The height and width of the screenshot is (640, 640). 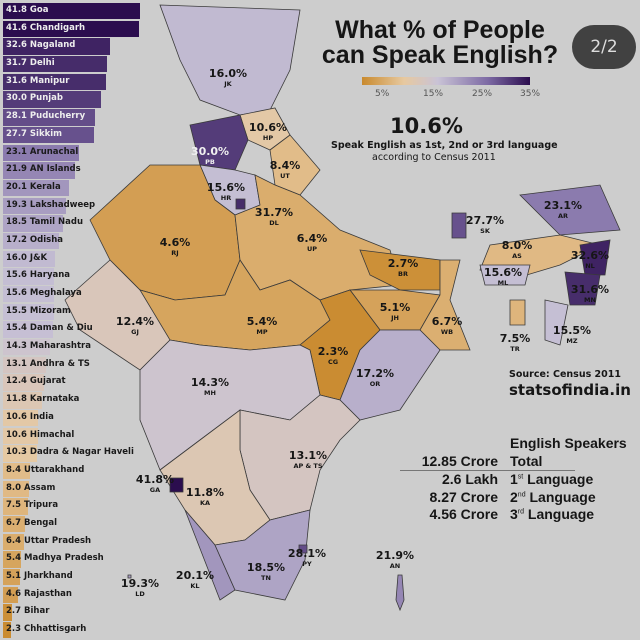 What do you see at coordinates (32, 505) in the screenshot?
I see `ranking-bar-label: 7.5 Tripura` at bounding box center [32, 505].